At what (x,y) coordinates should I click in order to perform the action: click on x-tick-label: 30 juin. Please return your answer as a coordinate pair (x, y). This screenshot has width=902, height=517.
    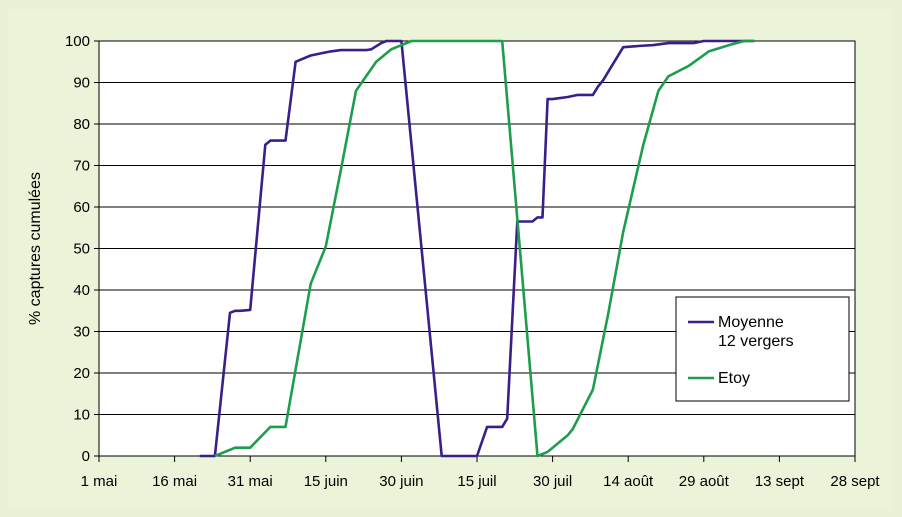
    Looking at the image, I should click on (401, 481).